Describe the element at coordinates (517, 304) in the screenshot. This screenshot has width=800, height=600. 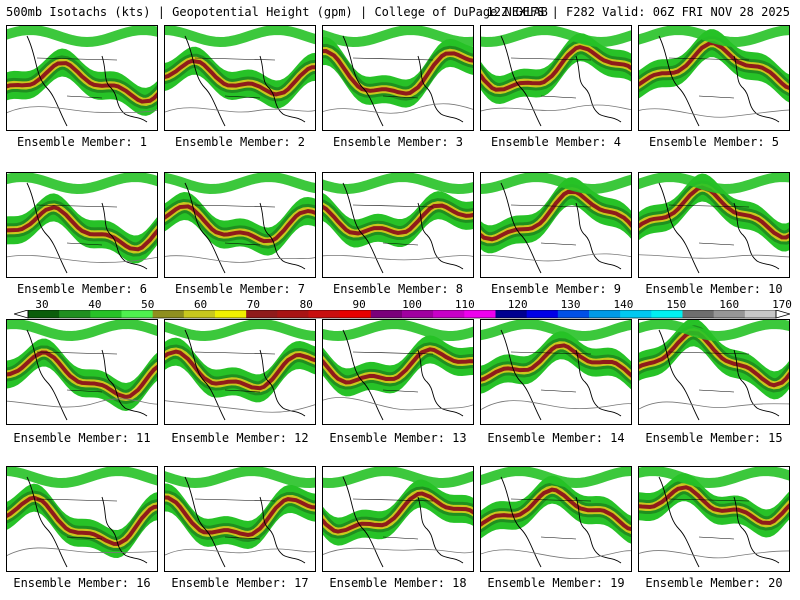
I see `colorbar-tick-label: 120` at that location.